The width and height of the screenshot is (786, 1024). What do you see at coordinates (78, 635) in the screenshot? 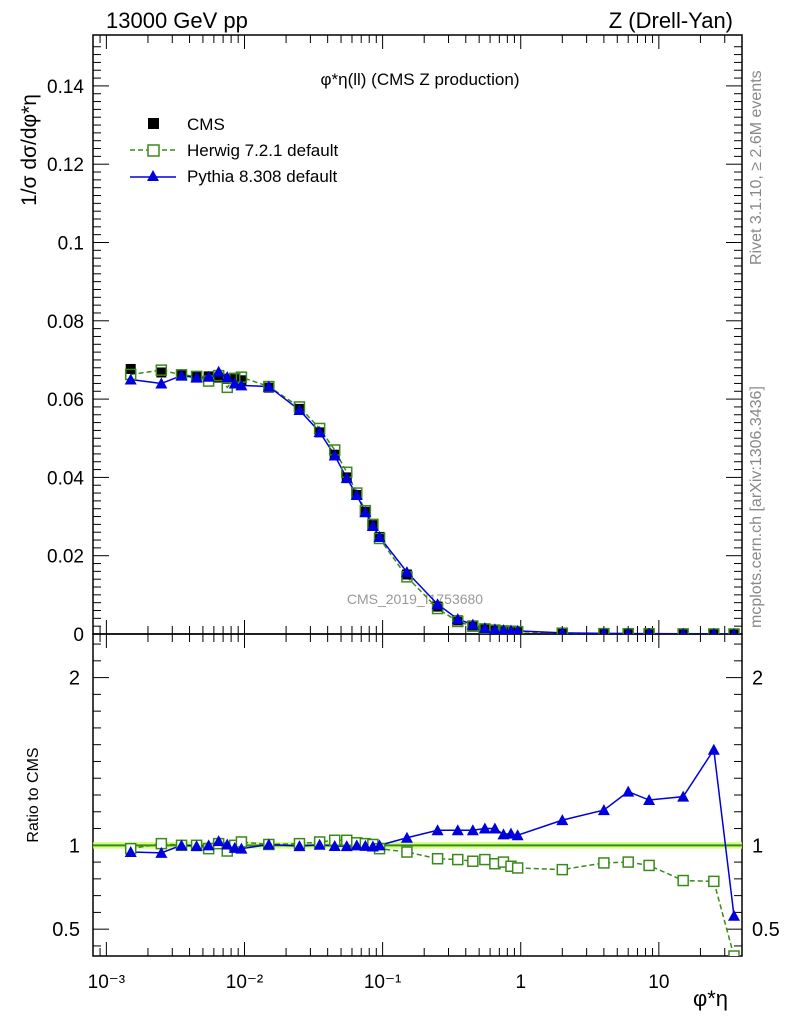
I see `y-tick-label: 0` at bounding box center [78, 635].